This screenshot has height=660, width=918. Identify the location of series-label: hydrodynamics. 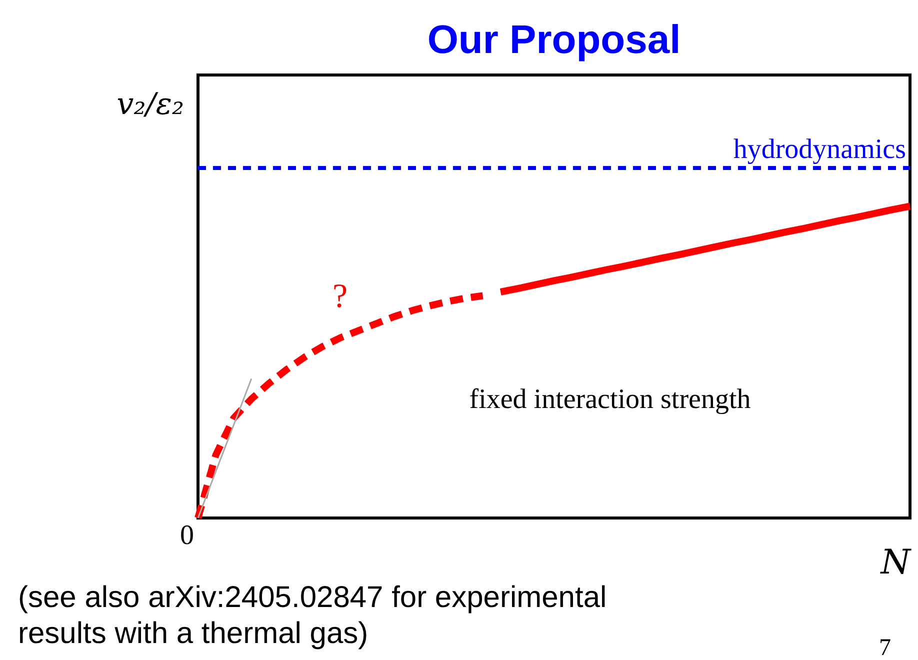
(819, 149).